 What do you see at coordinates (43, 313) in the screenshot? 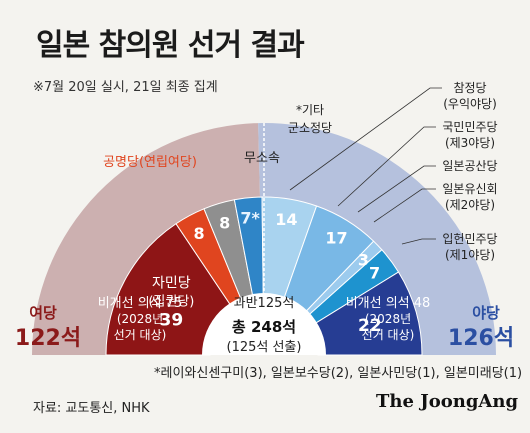
I see `ruling-label: 여당` at bounding box center [43, 313].